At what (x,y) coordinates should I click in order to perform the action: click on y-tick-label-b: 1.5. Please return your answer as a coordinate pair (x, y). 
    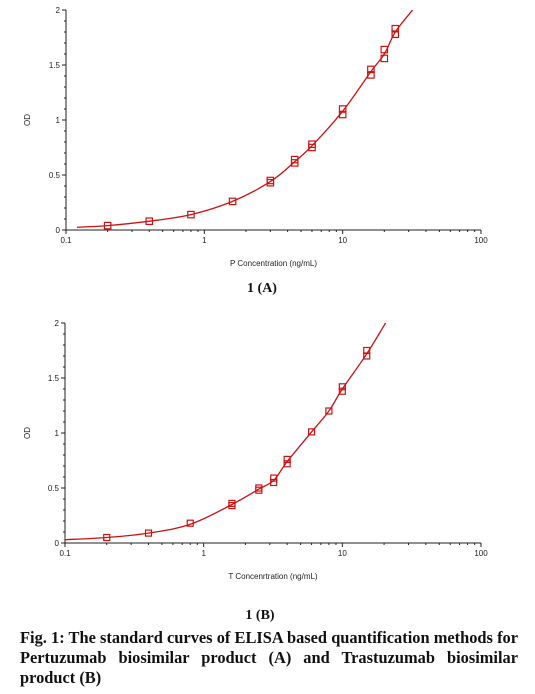
    Looking at the image, I should click on (54, 378).